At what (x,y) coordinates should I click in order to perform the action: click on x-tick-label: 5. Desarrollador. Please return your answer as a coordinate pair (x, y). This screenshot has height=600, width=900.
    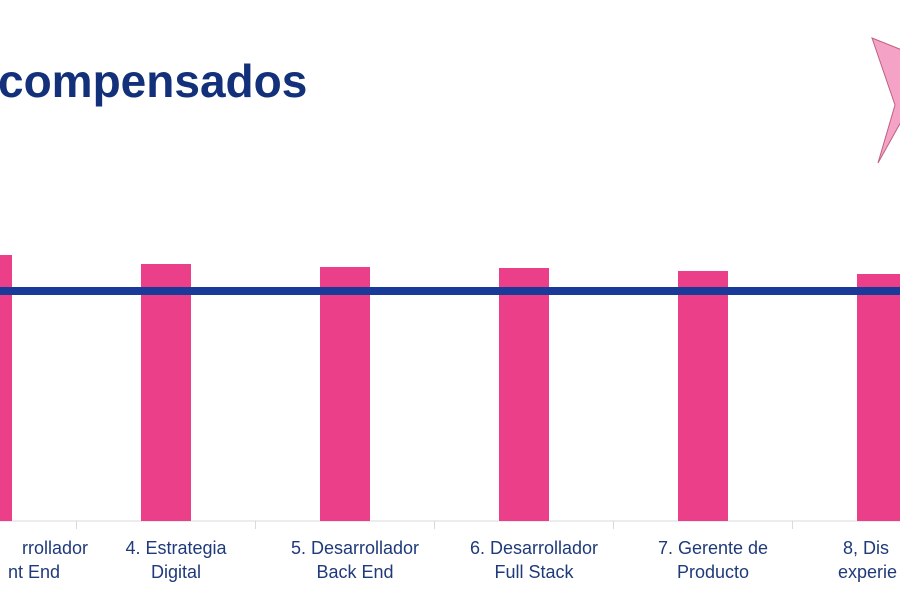
    Looking at the image, I should click on (355, 548).